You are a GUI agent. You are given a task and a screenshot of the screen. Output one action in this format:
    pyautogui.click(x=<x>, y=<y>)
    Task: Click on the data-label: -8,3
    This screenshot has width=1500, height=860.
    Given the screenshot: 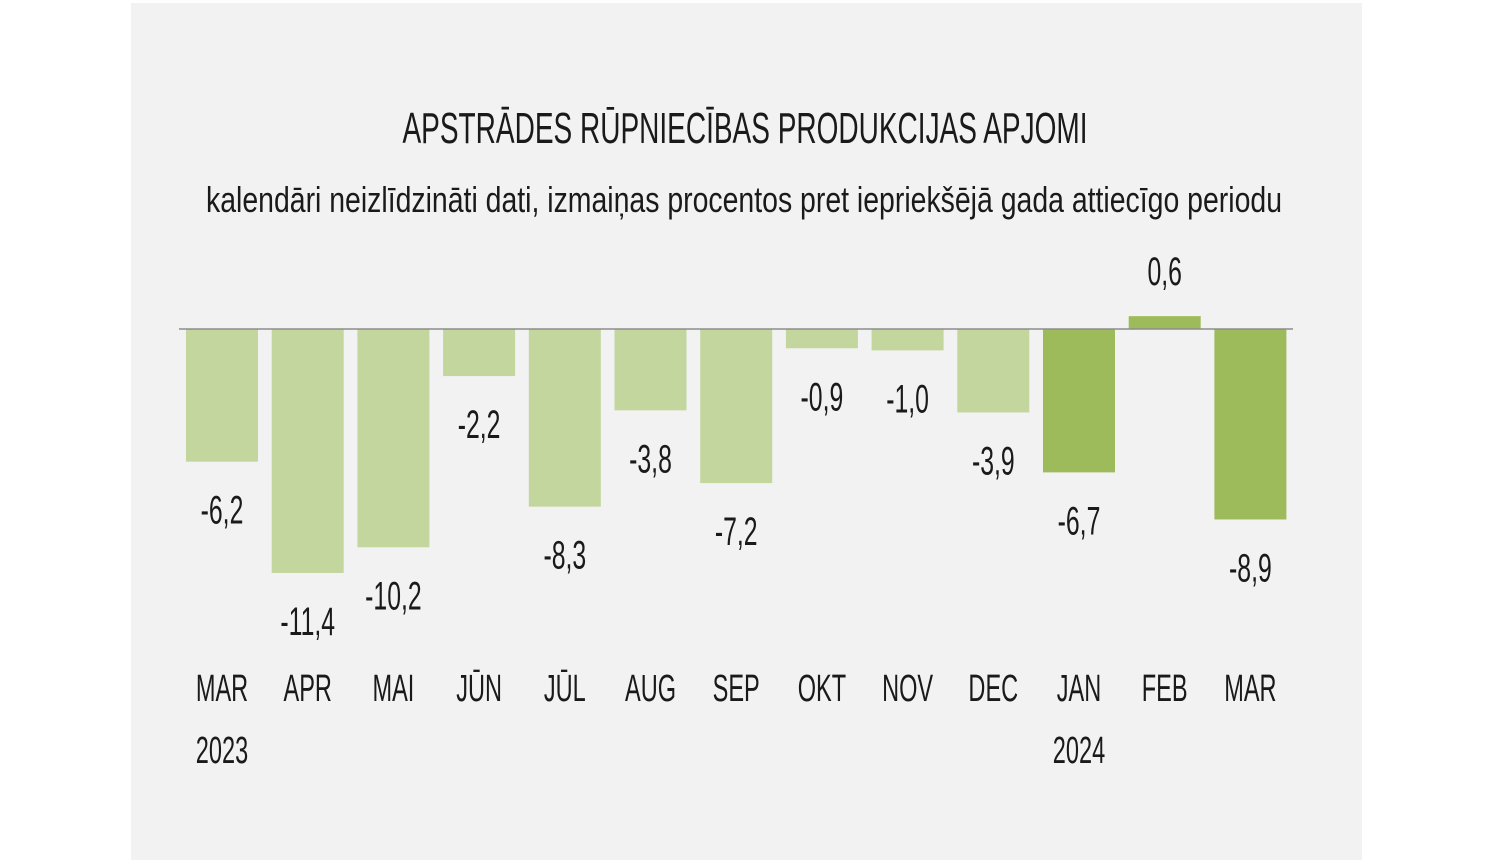 What is the action you would take?
    pyautogui.click(x=564, y=556)
    